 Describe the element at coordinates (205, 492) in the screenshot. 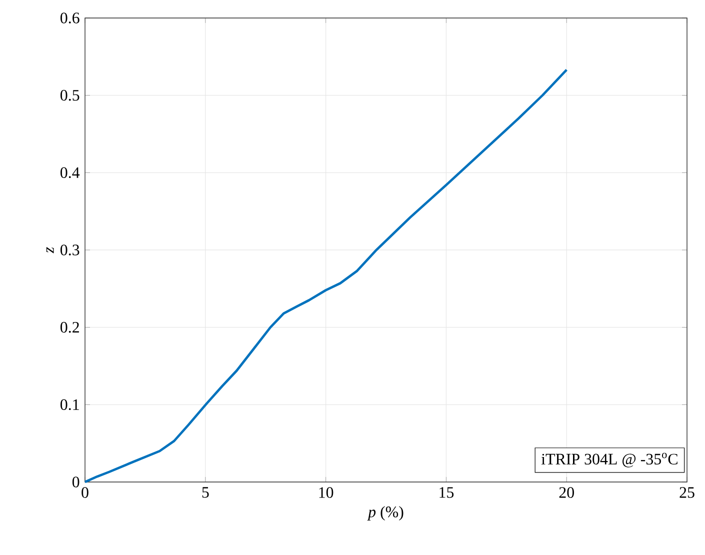

I see `x-tick-label: 5` at that location.